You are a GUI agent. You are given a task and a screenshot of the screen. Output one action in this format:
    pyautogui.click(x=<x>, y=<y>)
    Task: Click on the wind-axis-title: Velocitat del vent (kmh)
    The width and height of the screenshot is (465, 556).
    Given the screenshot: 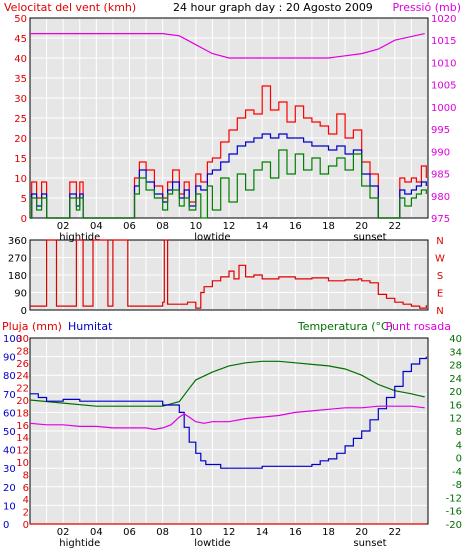 What is the action you would take?
    pyautogui.click(x=70, y=7)
    